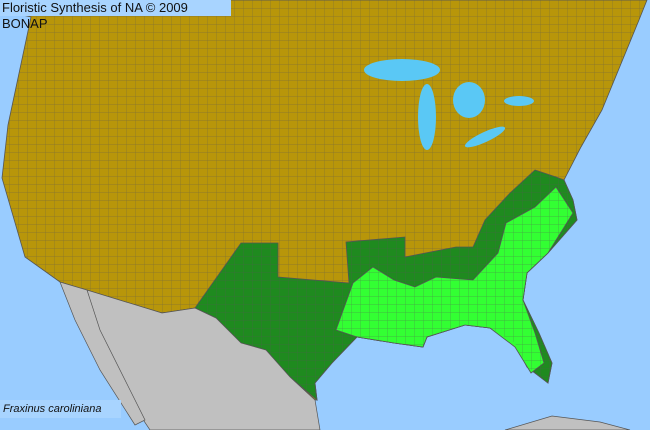 The width and height of the screenshot is (650, 430). Describe the element at coordinates (519, 101) in the screenshot. I see `lake-ontario` at that location.